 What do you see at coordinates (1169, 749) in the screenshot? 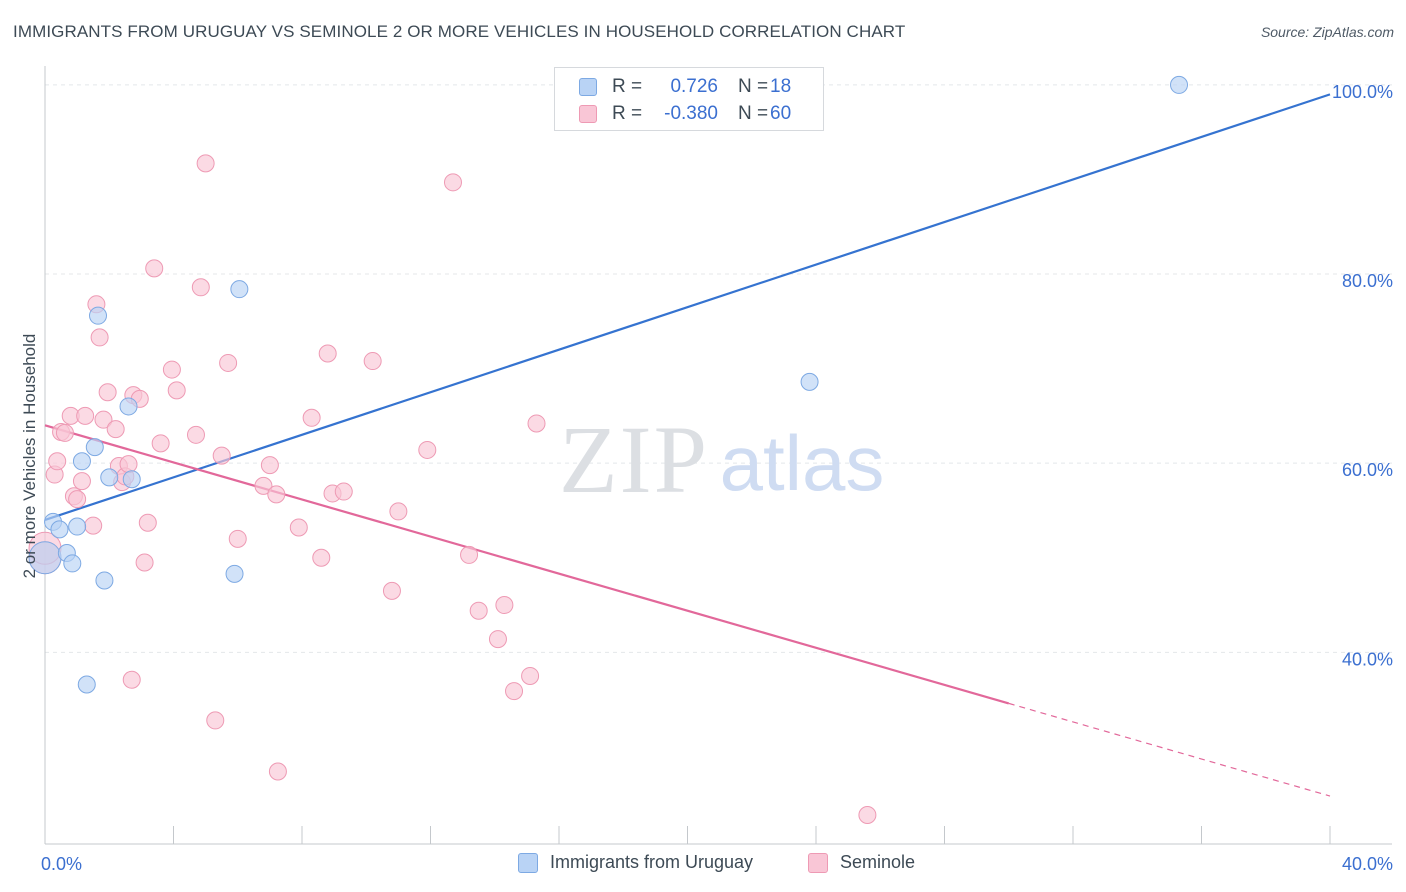
I see `seminole-trend-extension` at bounding box center [1169, 749].